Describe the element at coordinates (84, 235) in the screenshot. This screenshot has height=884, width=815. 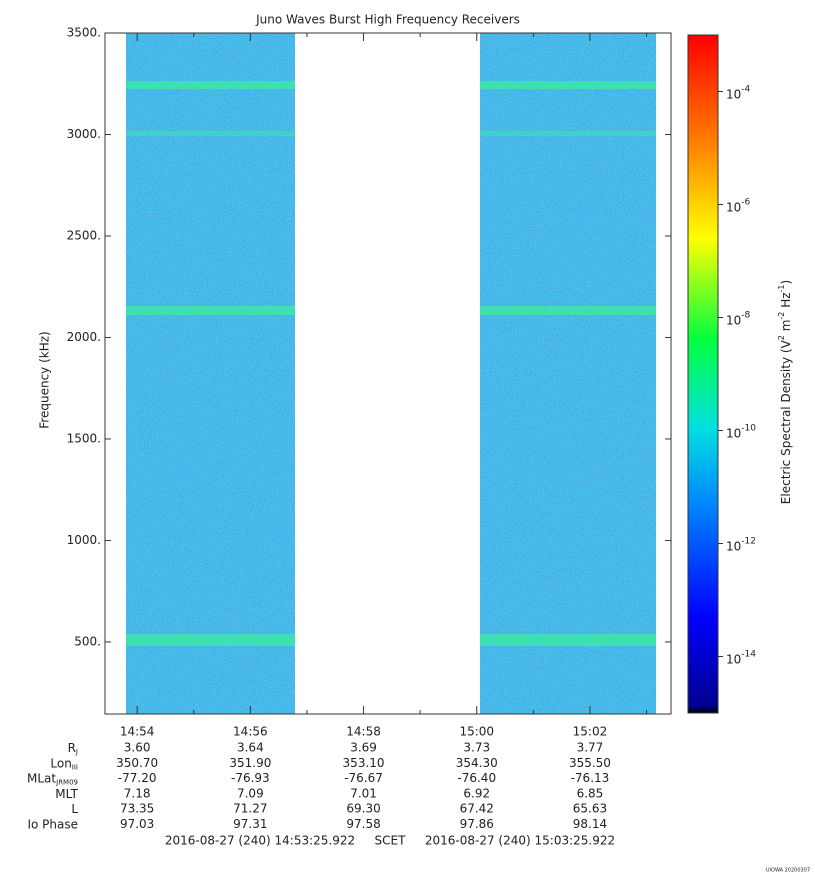
I see `y-tick-label: 2500.` at that location.